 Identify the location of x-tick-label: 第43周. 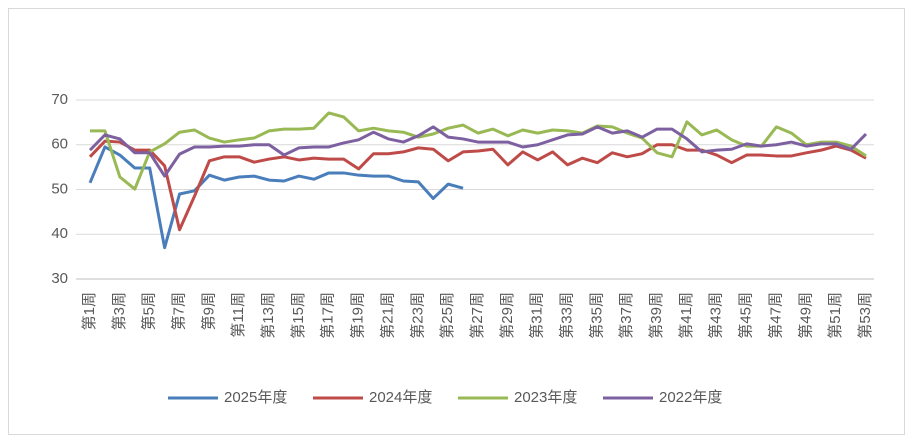
(716, 315).